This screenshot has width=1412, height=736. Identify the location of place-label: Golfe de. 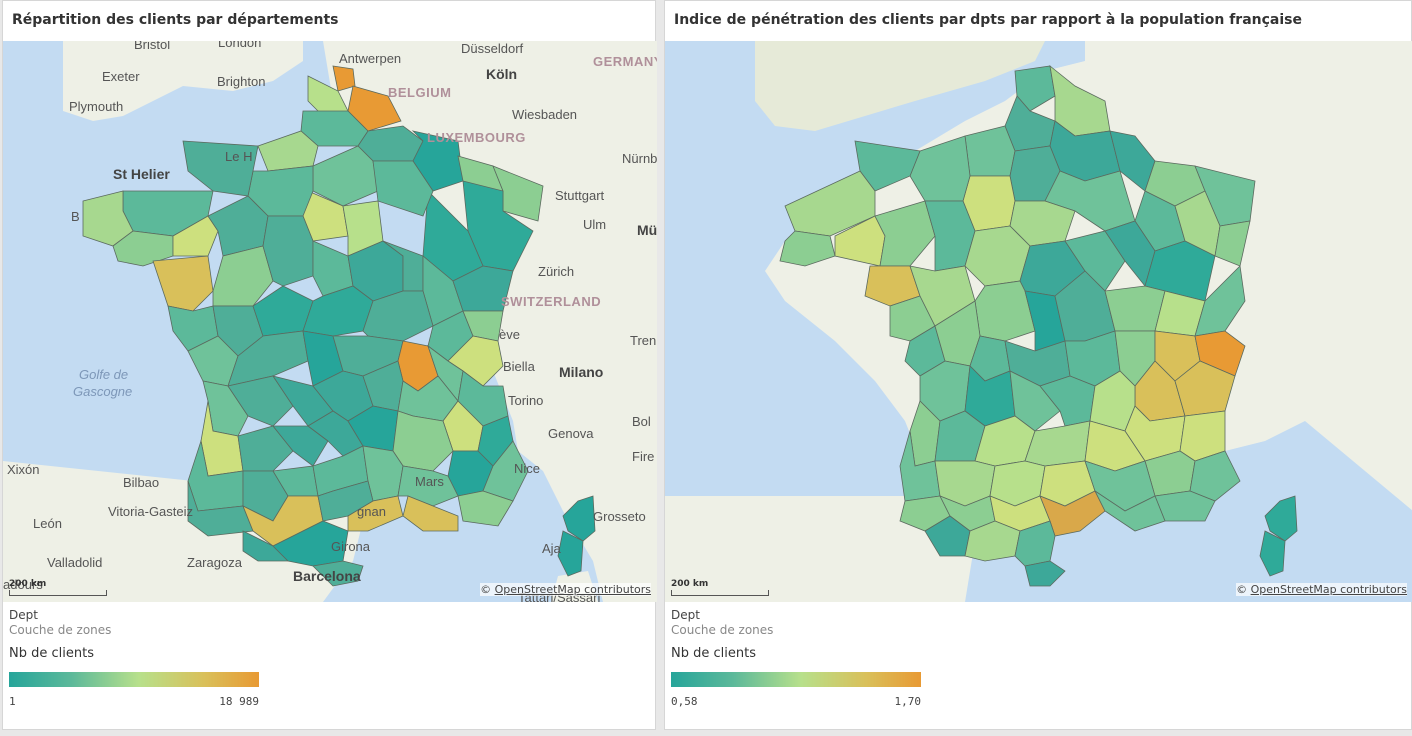
(103, 374).